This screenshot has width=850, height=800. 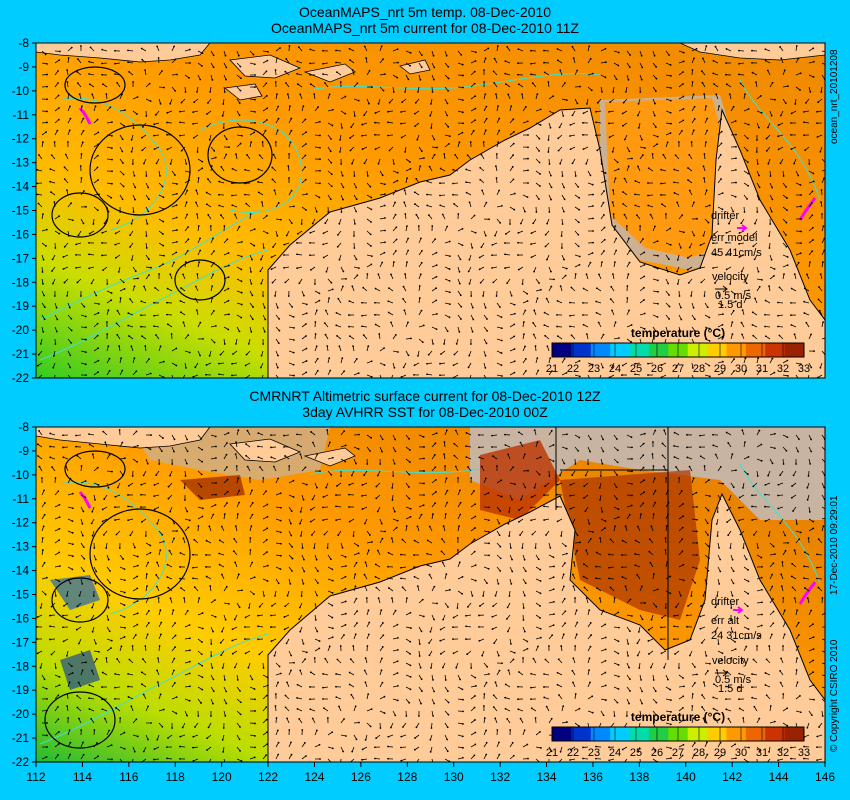 I want to click on lon-tick-label: 136, so click(x=593, y=777).